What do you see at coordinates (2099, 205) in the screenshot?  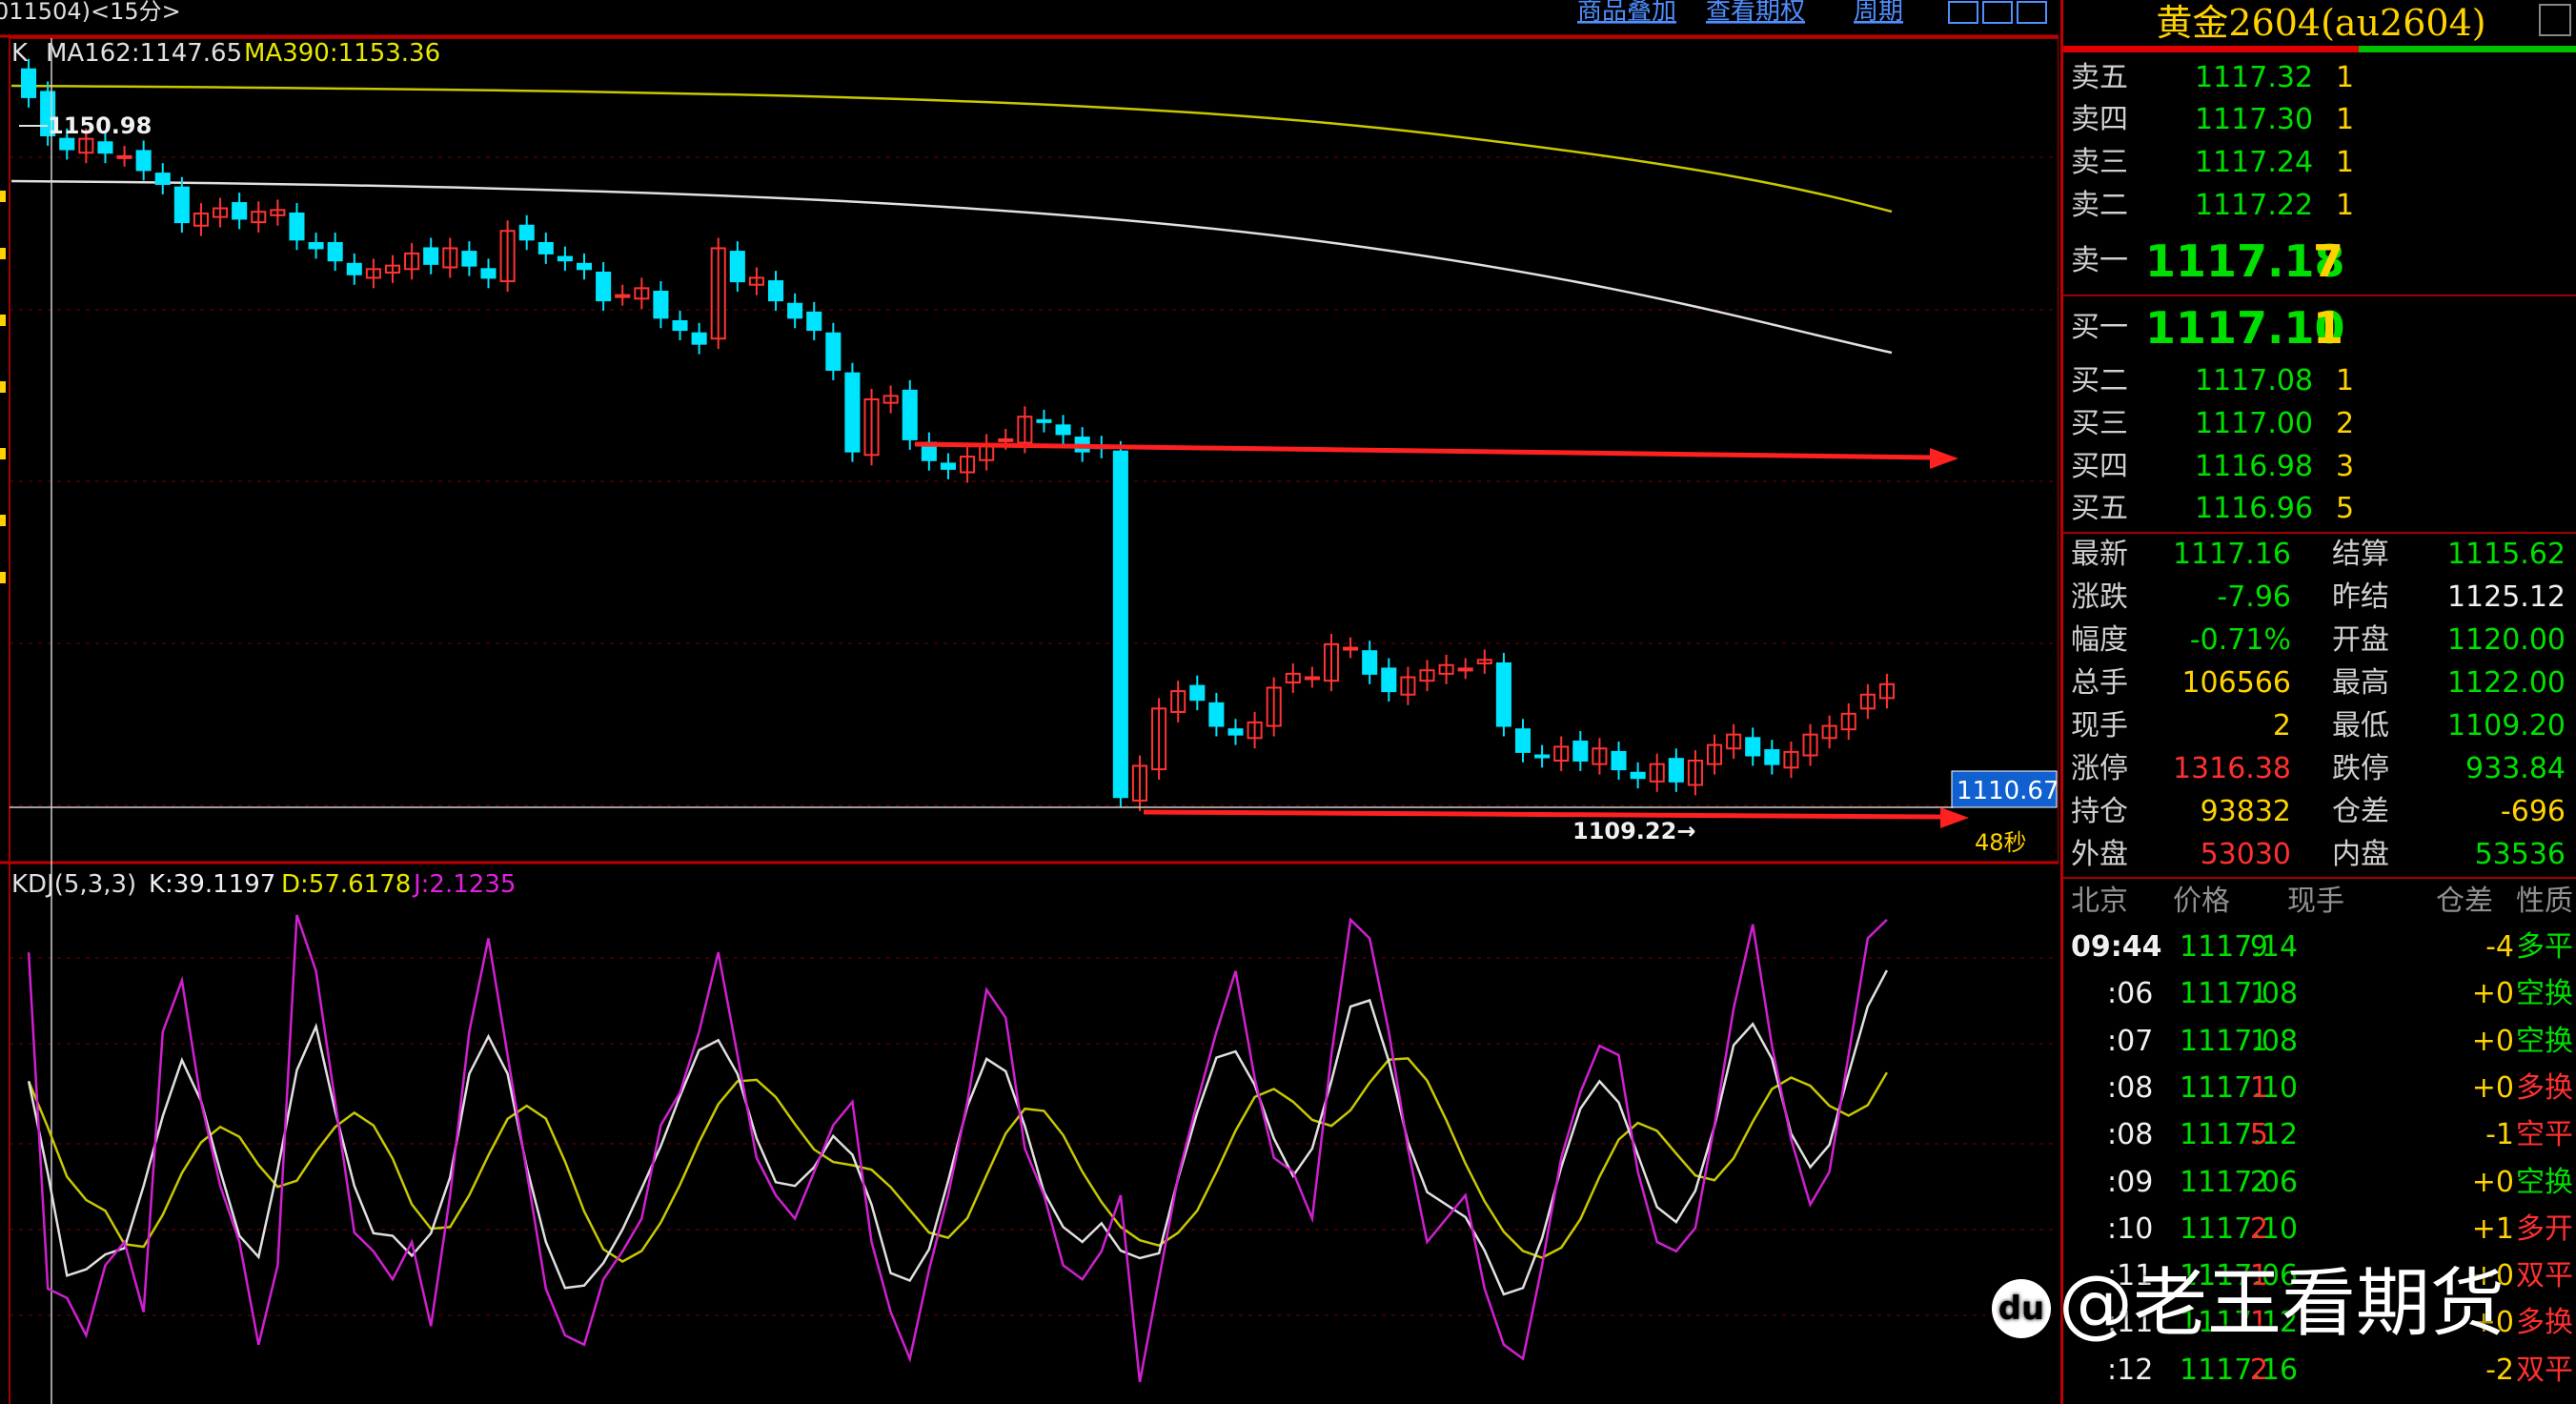 I see `book-label: 卖二` at bounding box center [2099, 205].